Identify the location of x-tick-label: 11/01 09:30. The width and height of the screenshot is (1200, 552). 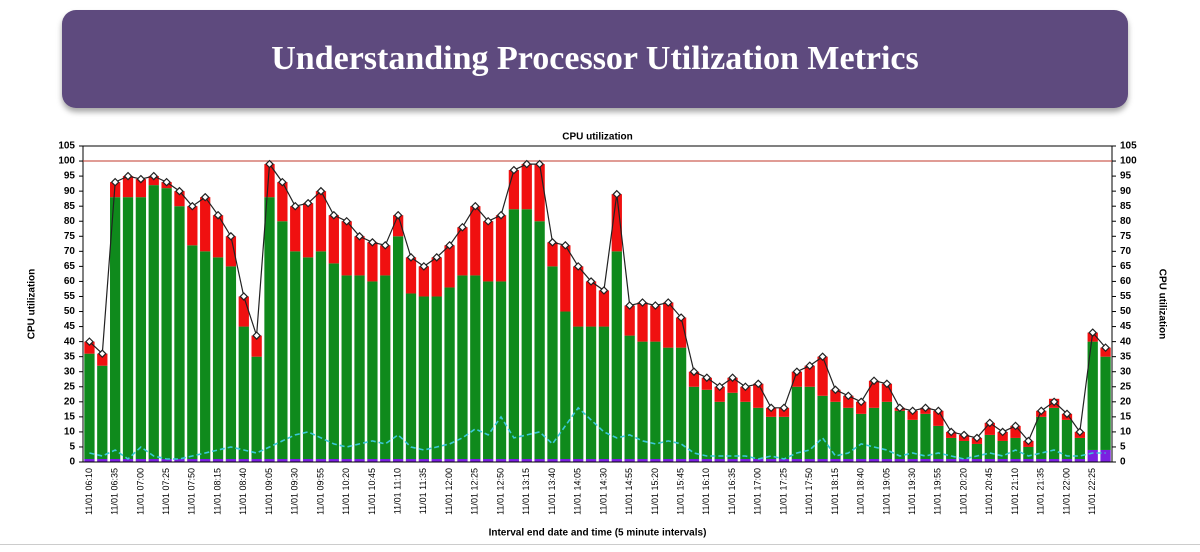
(295, 491).